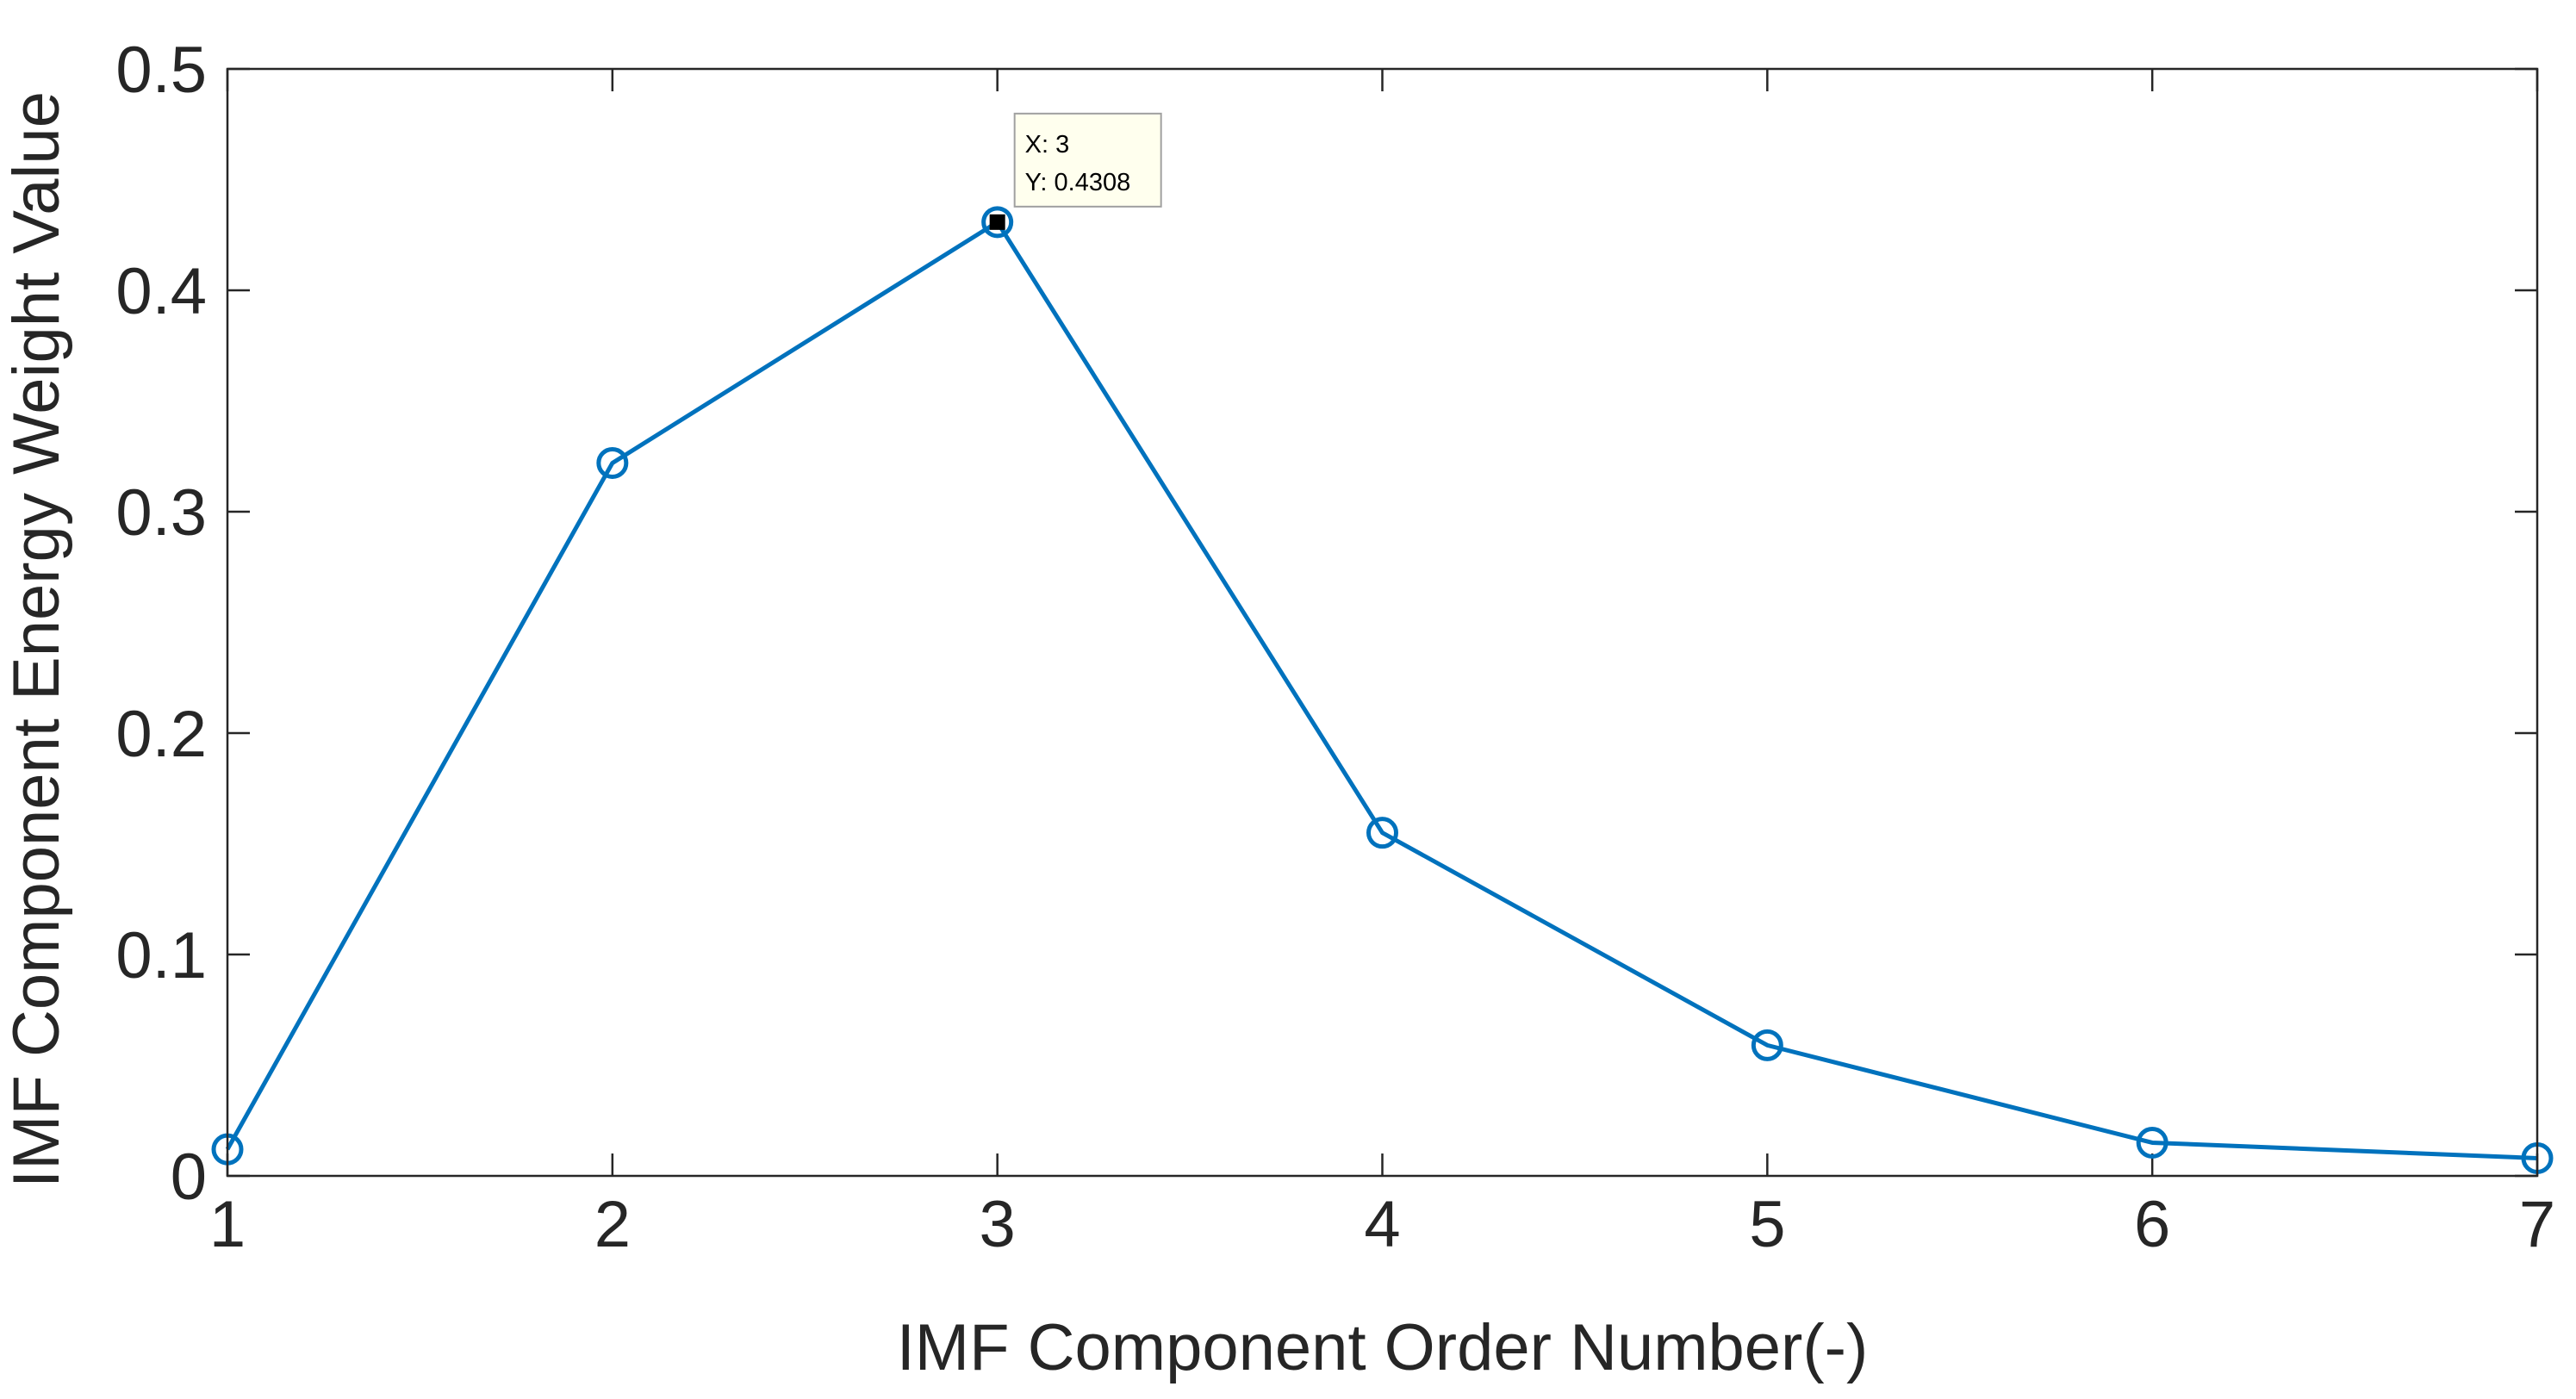  Describe the element at coordinates (1382, 1224) in the screenshot. I see `x-tick-label: 4` at that location.